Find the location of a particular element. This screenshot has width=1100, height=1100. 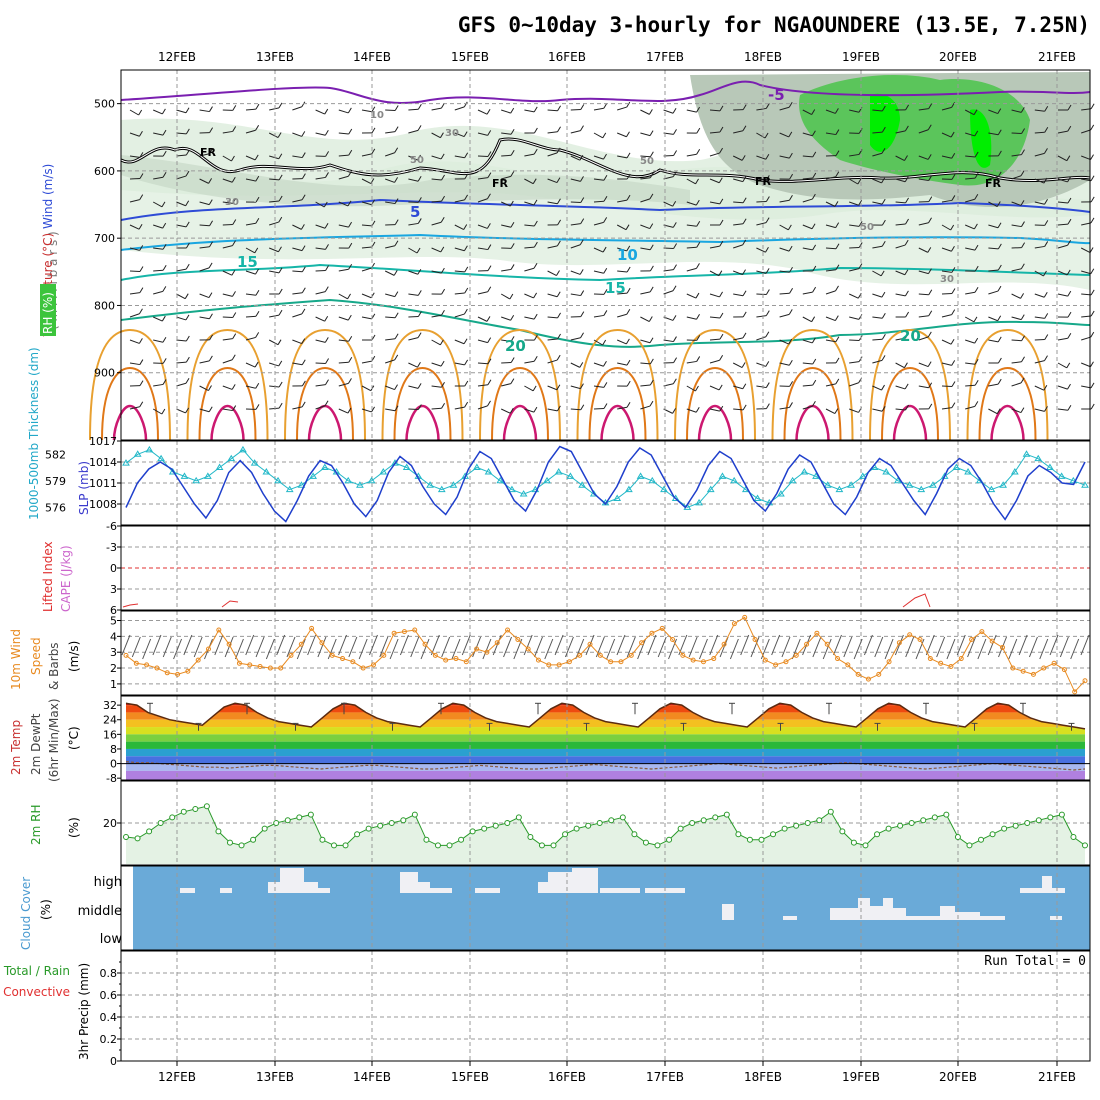

date-label-bottom: 18FEB is located at coordinates (763, 1077).